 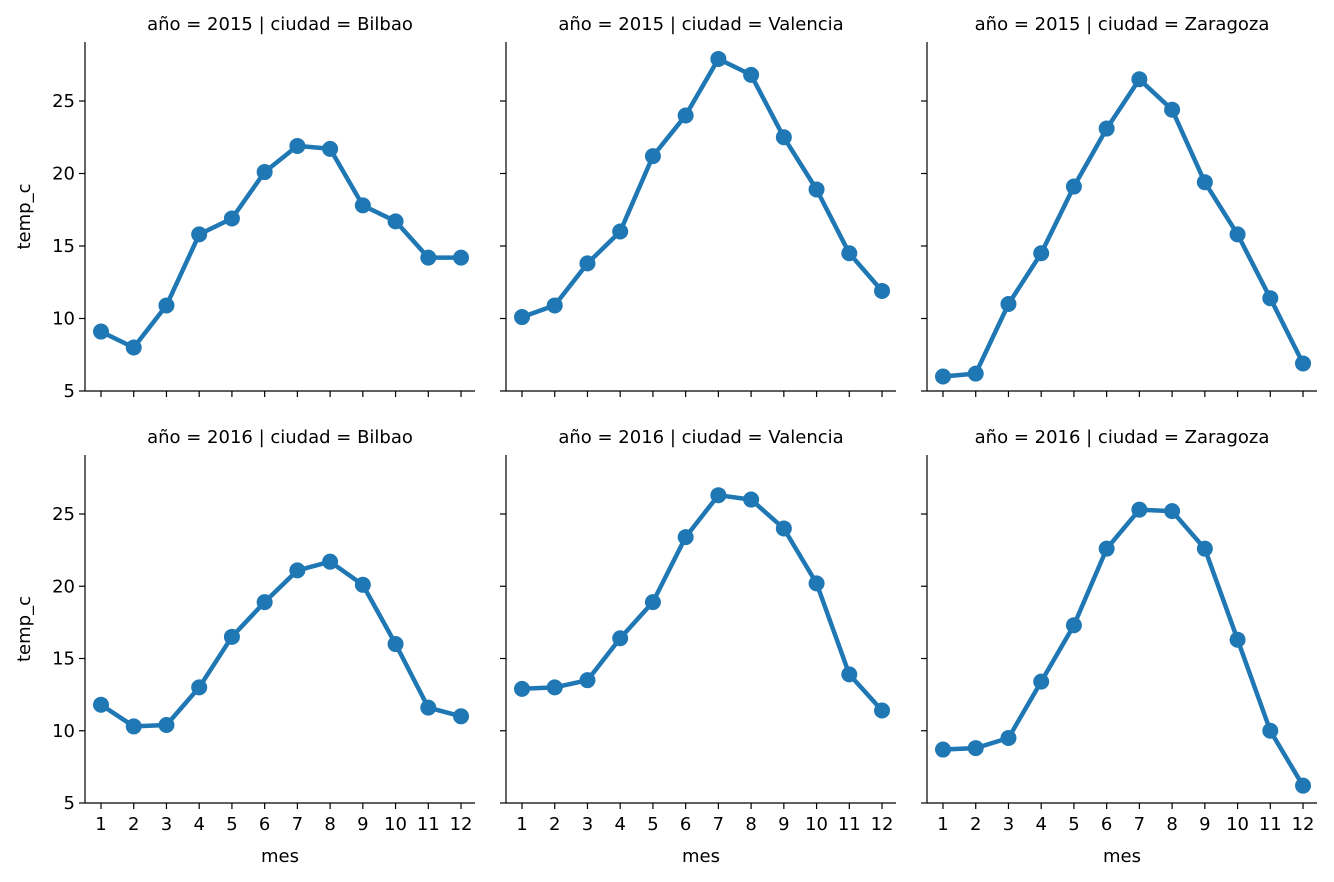 I want to click on panel-title: año = 2015 | ciudad = Bilbao, so click(x=280, y=24).